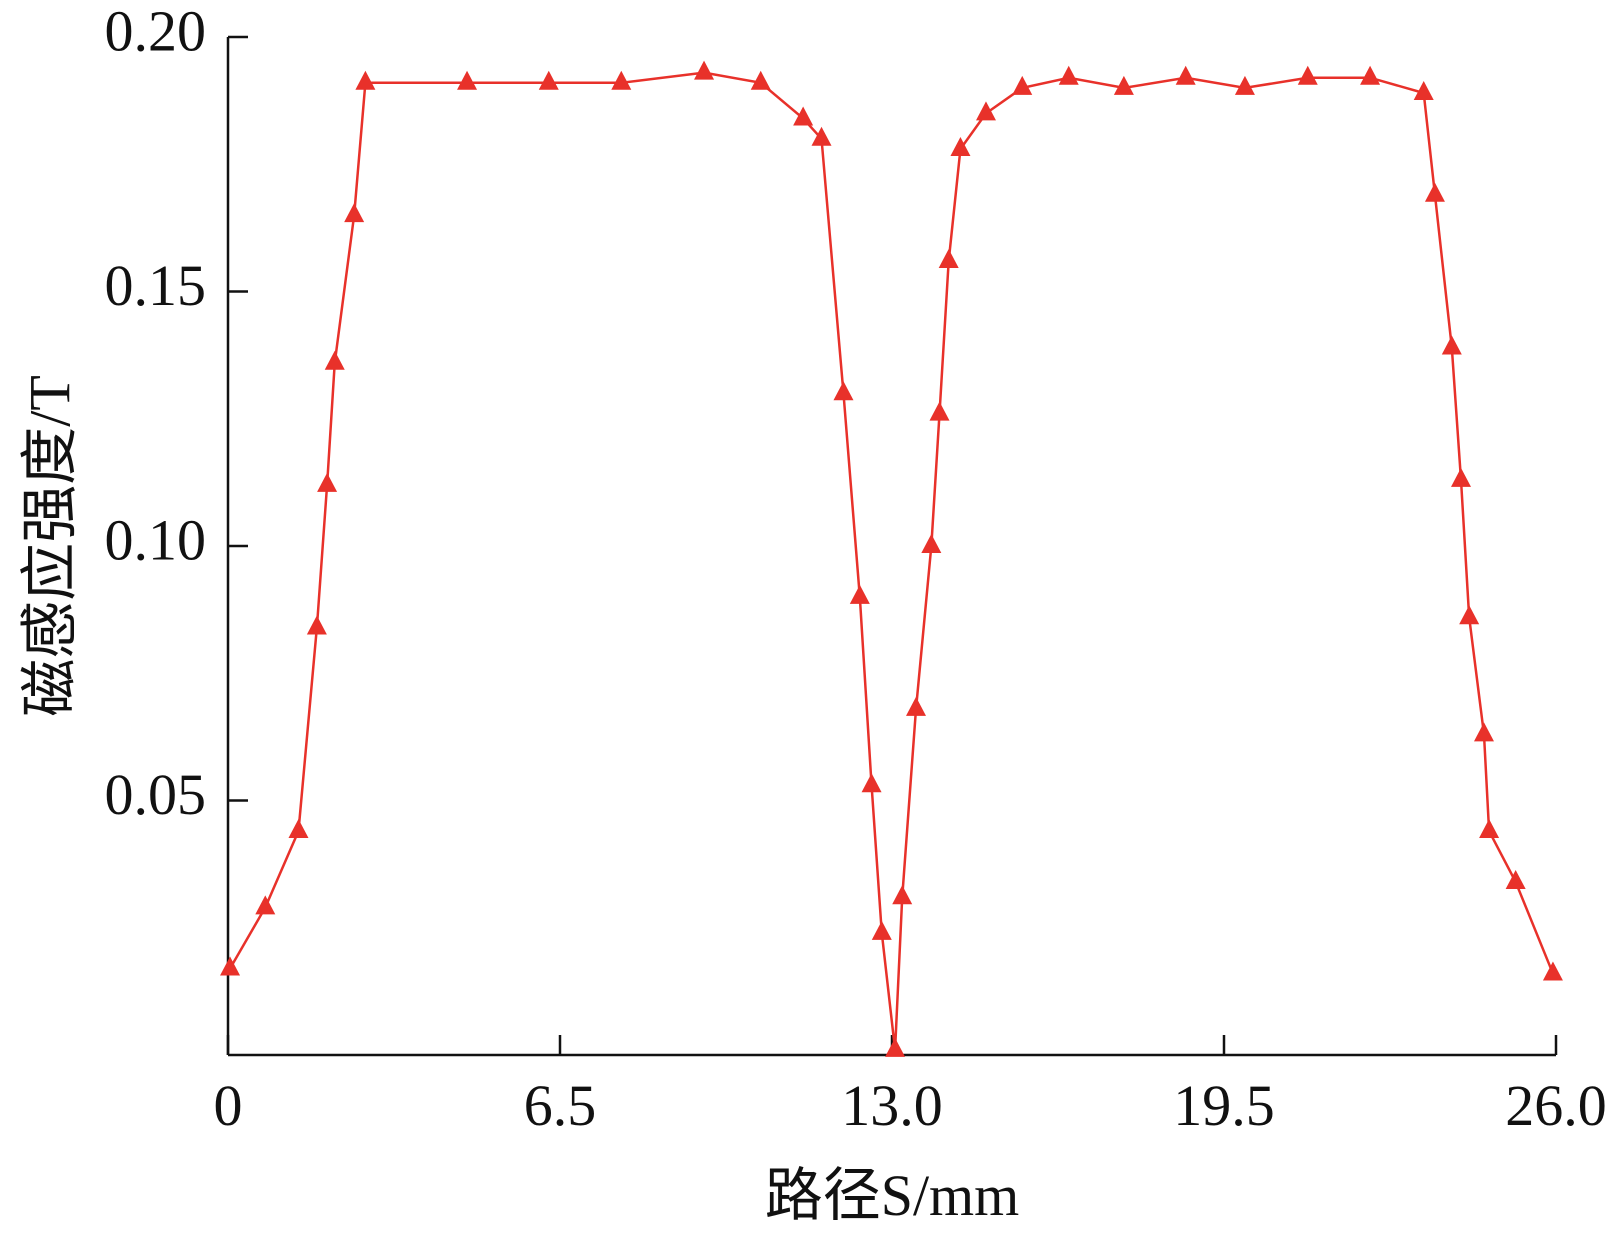 The image size is (1621, 1236). Describe the element at coordinates (1556, 1105) in the screenshot. I see `x-tick-label: 26.0` at that location.